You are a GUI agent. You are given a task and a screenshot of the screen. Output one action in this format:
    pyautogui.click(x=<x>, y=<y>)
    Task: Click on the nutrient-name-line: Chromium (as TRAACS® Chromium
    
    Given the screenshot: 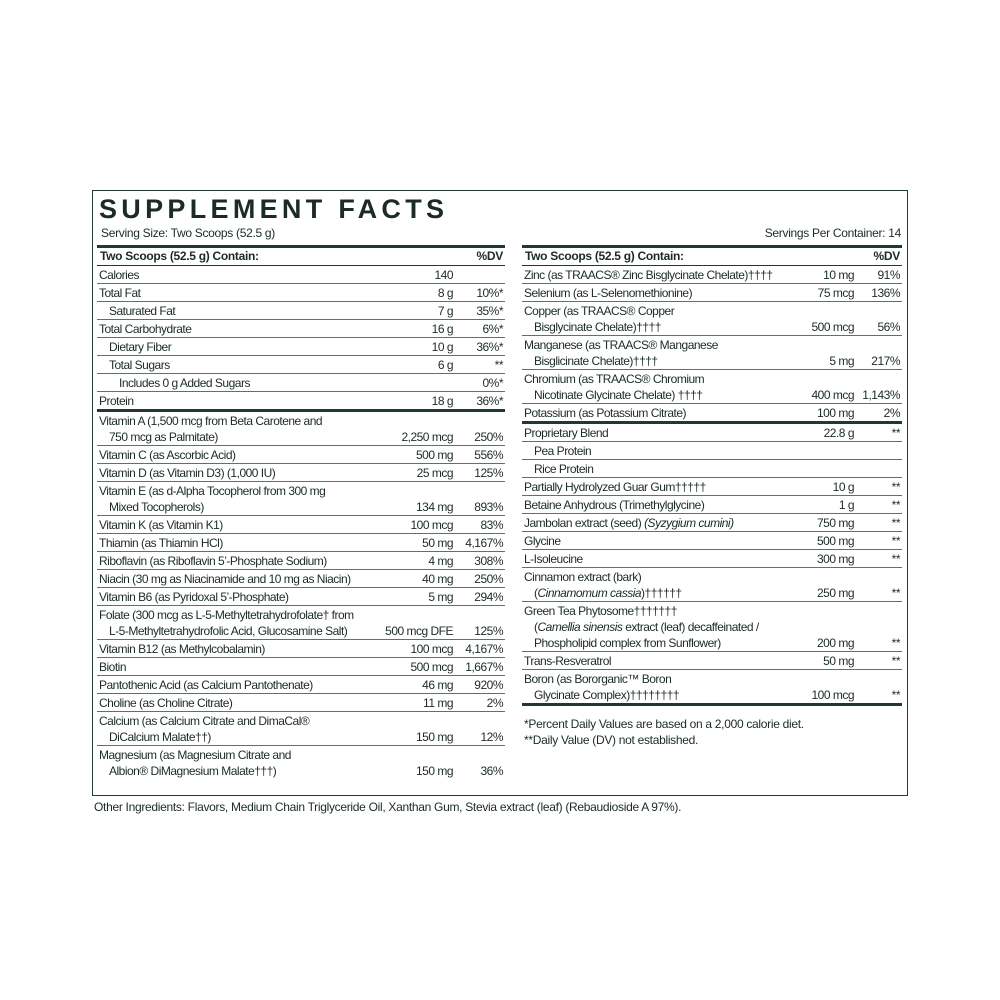 What is the action you would take?
    pyautogui.click(x=614, y=379)
    